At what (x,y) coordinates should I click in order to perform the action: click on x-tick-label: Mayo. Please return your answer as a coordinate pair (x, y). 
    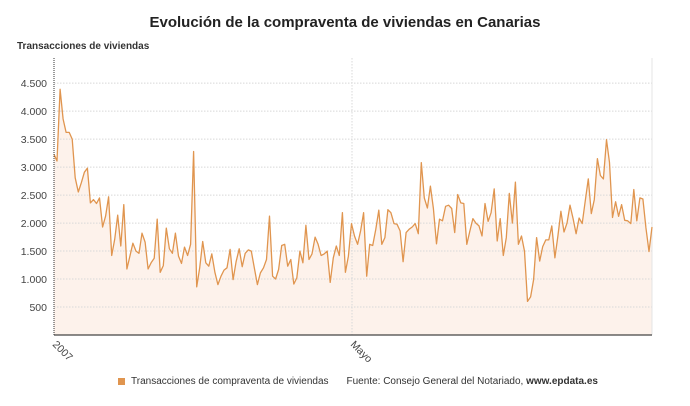
    Looking at the image, I should click on (361, 352).